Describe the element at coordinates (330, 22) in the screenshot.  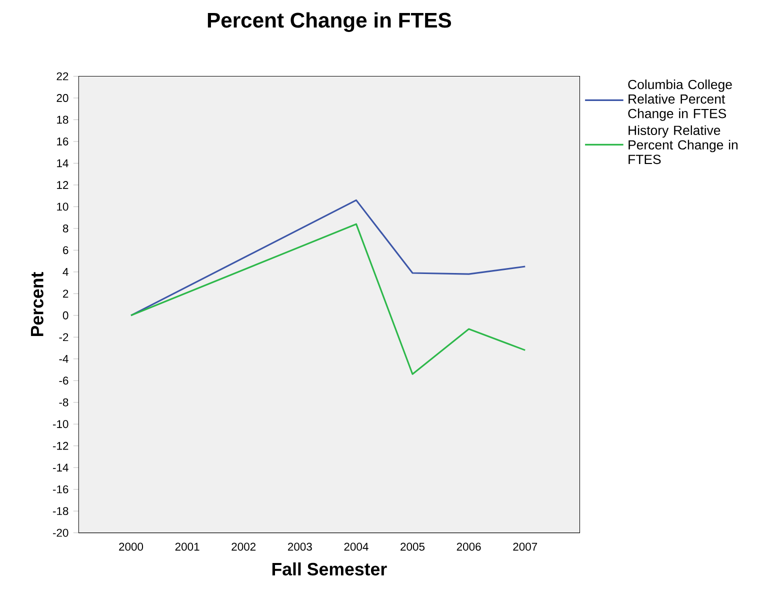
I see `chart-title: Percent Change in FTES` at that location.